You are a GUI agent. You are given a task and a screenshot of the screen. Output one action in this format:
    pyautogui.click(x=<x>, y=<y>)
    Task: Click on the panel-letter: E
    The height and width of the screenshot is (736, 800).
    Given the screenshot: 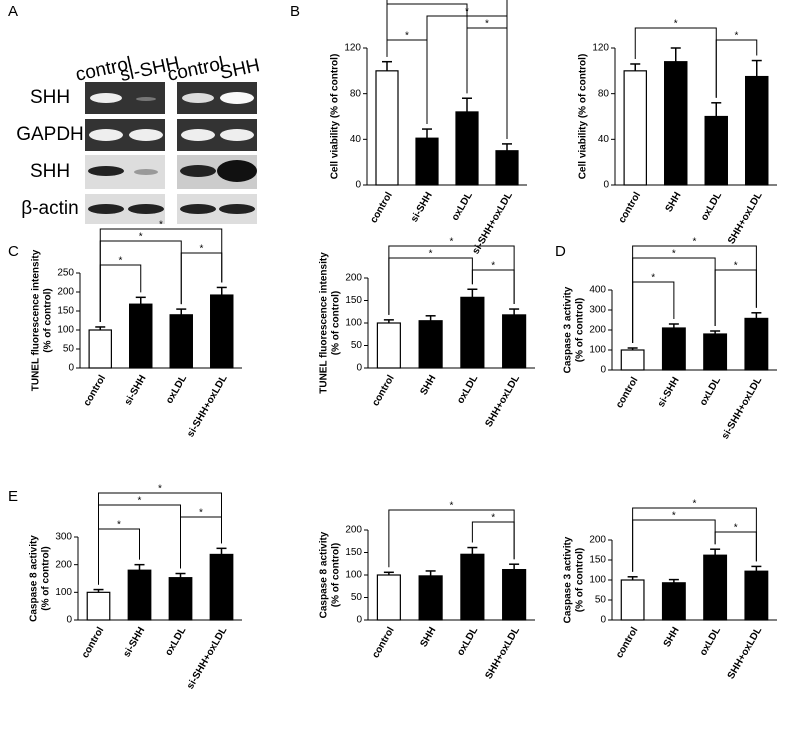 What is the action you would take?
    pyautogui.click(x=13, y=496)
    